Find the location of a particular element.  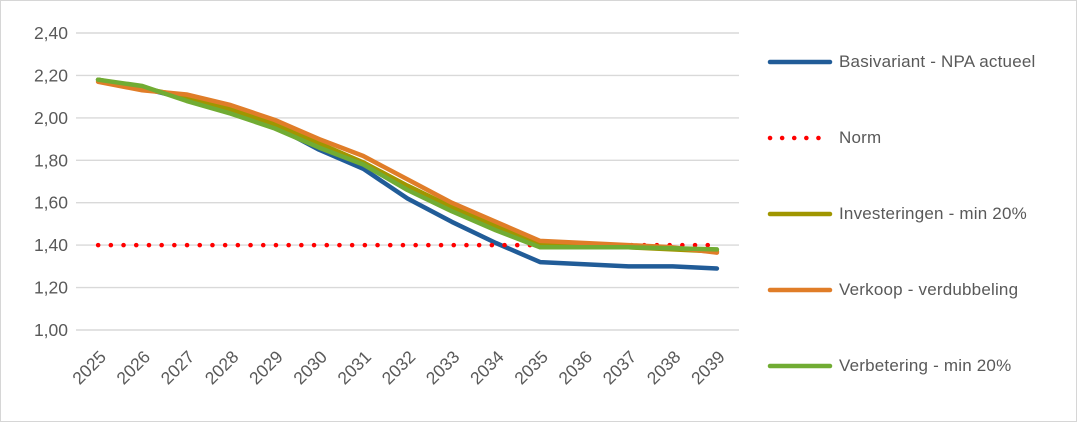

svg-text: 2027 is located at coordinates (178, 368).